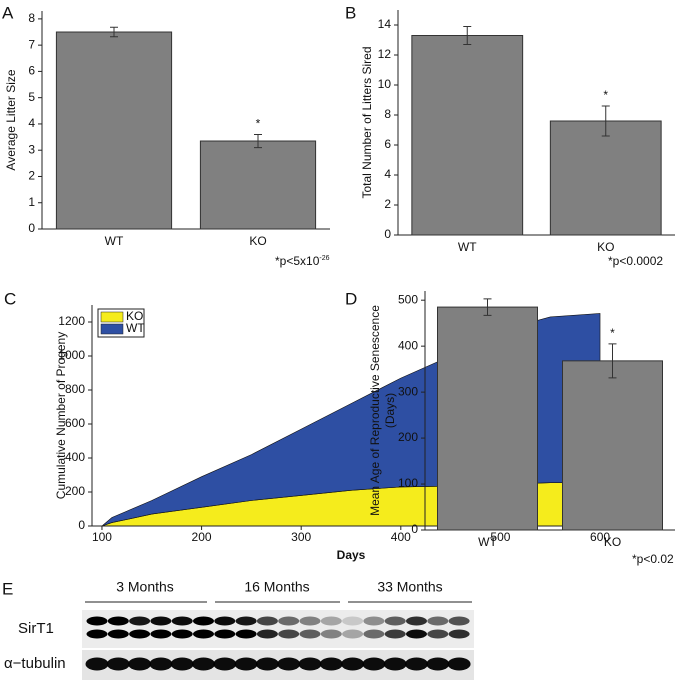  Describe the element at coordinates (10, 298) in the screenshot. I see `panel-letter: C` at that location.